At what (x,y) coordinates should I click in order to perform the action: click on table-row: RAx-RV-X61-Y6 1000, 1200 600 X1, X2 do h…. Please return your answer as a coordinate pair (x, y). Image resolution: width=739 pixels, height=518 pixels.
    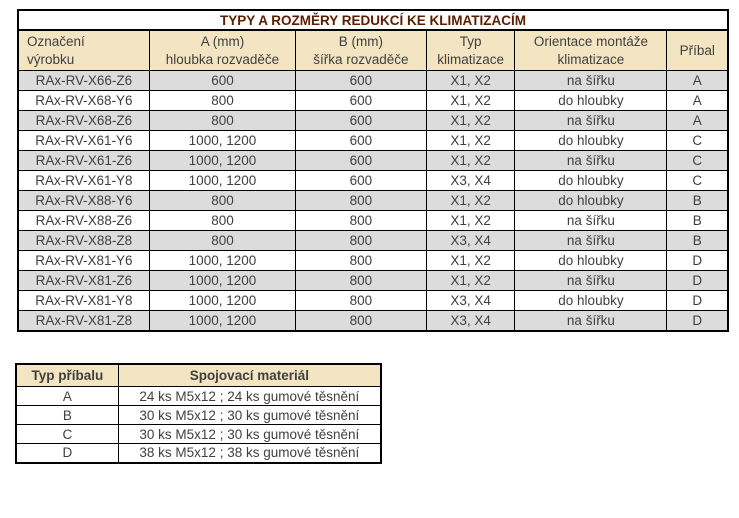
    Looking at the image, I should click on (373, 141).